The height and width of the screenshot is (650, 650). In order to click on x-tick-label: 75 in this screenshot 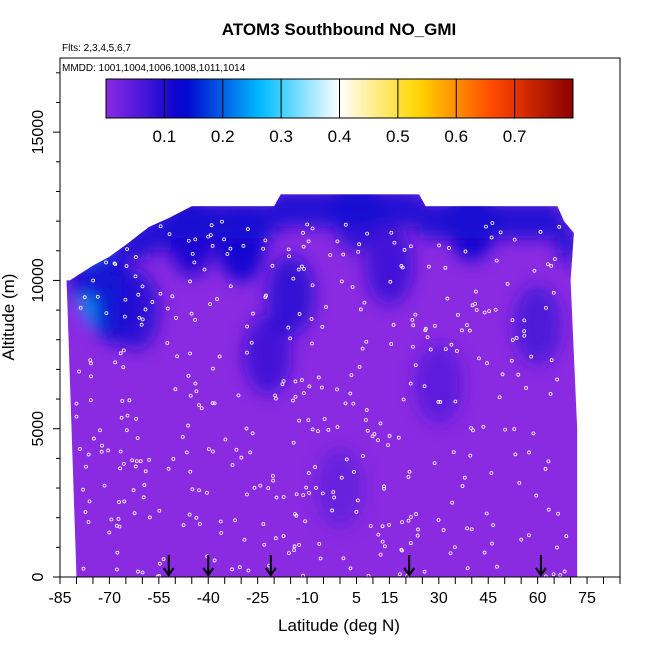, I will do `click(587, 598)`.